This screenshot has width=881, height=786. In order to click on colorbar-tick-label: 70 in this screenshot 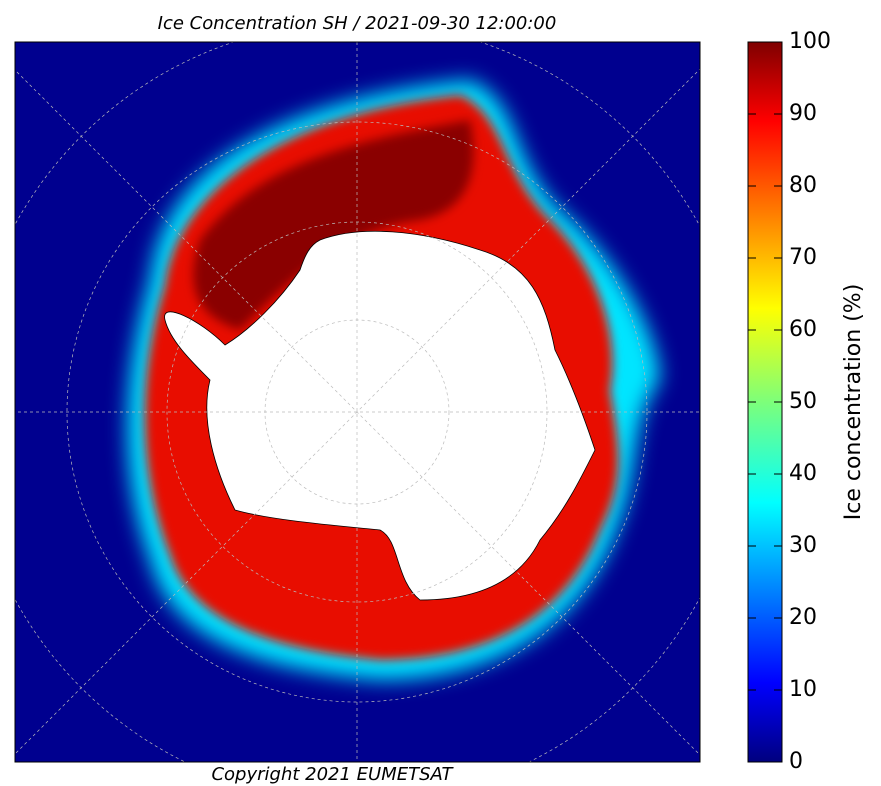, I will do `click(803, 257)`.